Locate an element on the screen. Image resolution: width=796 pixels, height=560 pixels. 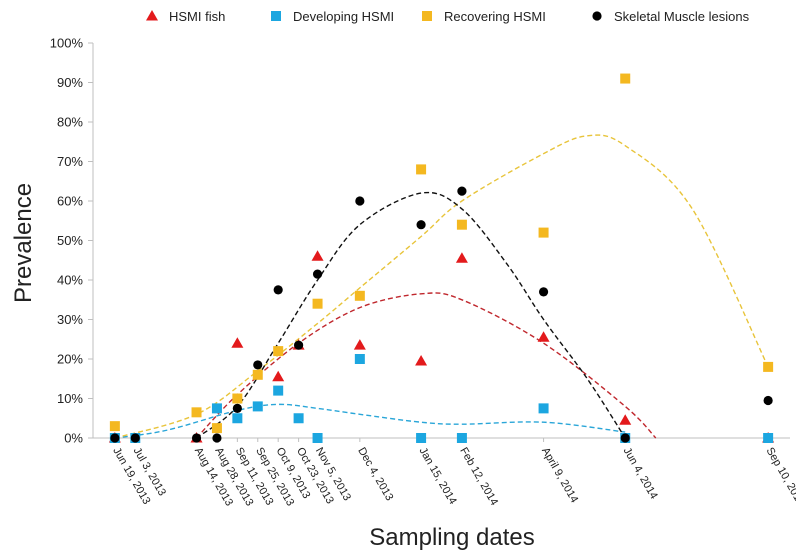
developing-hsmi-legend-label: Developing HSMI is located at coordinates (343, 16).